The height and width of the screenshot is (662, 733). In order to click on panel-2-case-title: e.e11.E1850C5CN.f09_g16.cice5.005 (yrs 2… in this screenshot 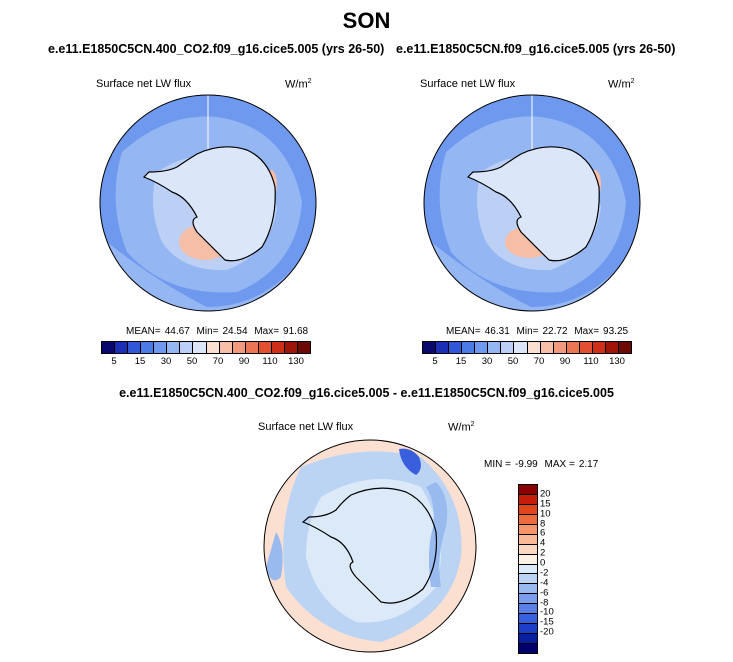, I will do `click(536, 49)`.